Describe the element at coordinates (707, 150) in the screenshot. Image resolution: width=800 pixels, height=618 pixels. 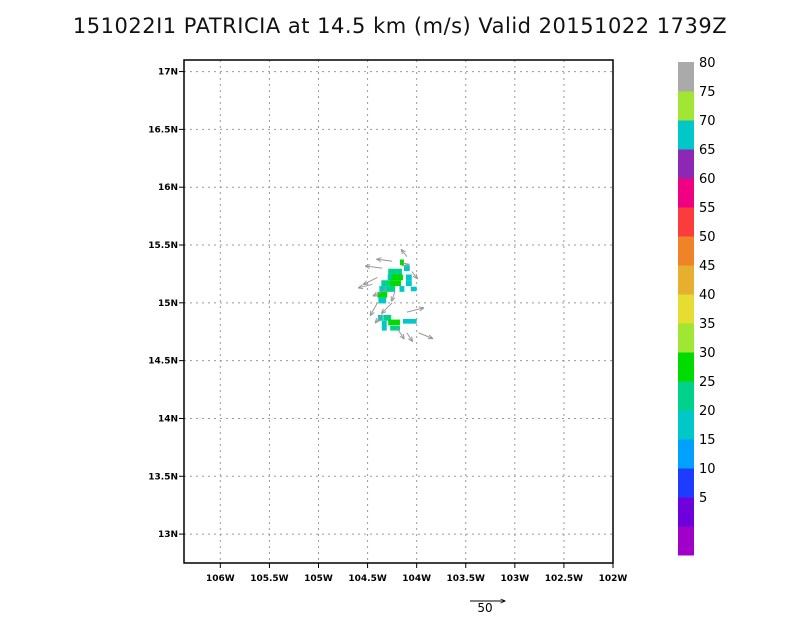
I see `colorbar-label: 65` at that location.